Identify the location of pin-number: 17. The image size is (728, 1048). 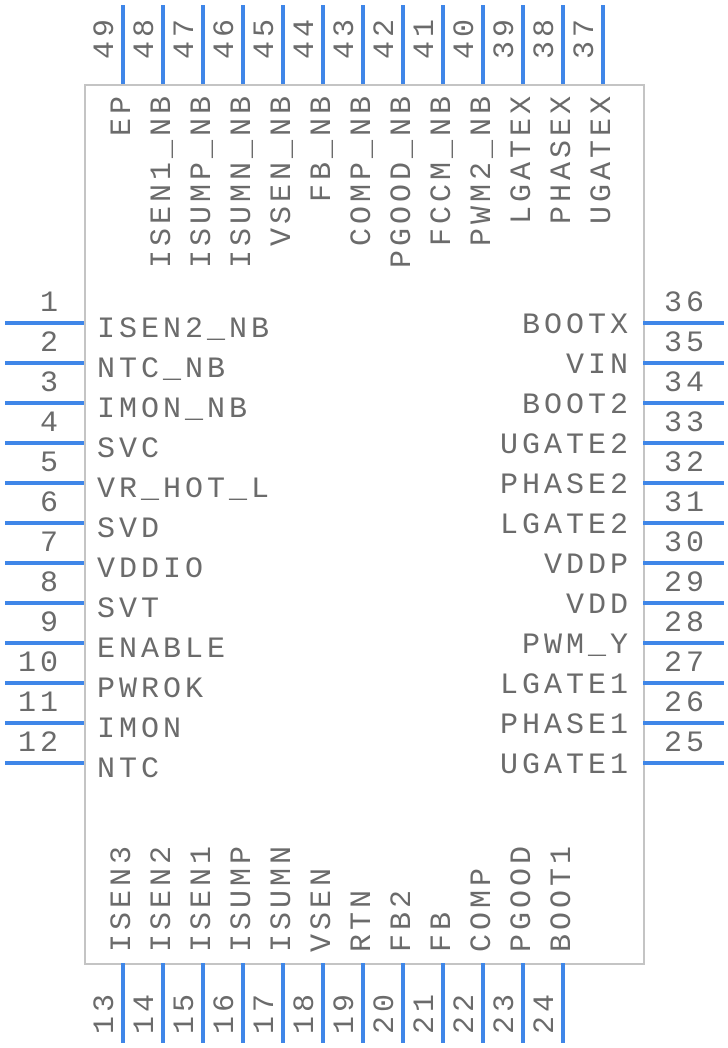
(266, 1011).